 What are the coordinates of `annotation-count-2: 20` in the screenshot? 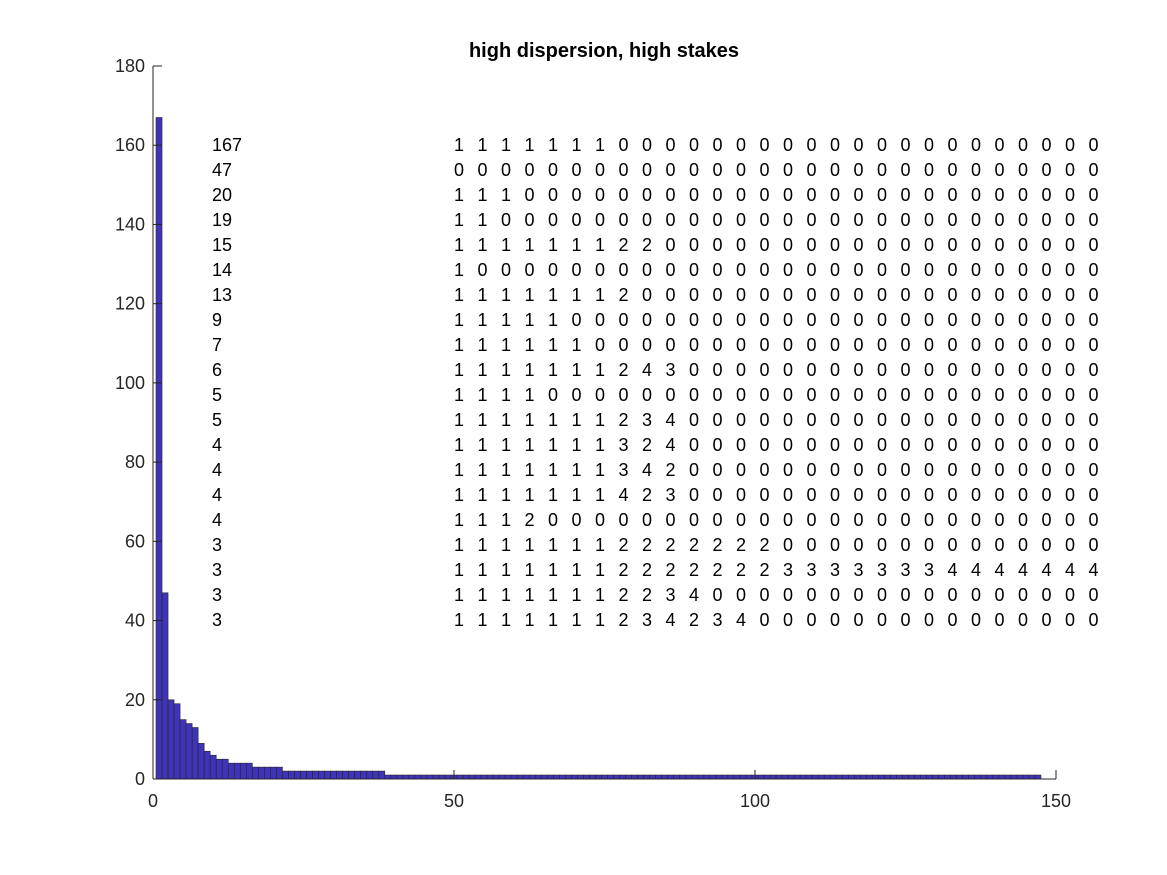 It's located at (222, 195).